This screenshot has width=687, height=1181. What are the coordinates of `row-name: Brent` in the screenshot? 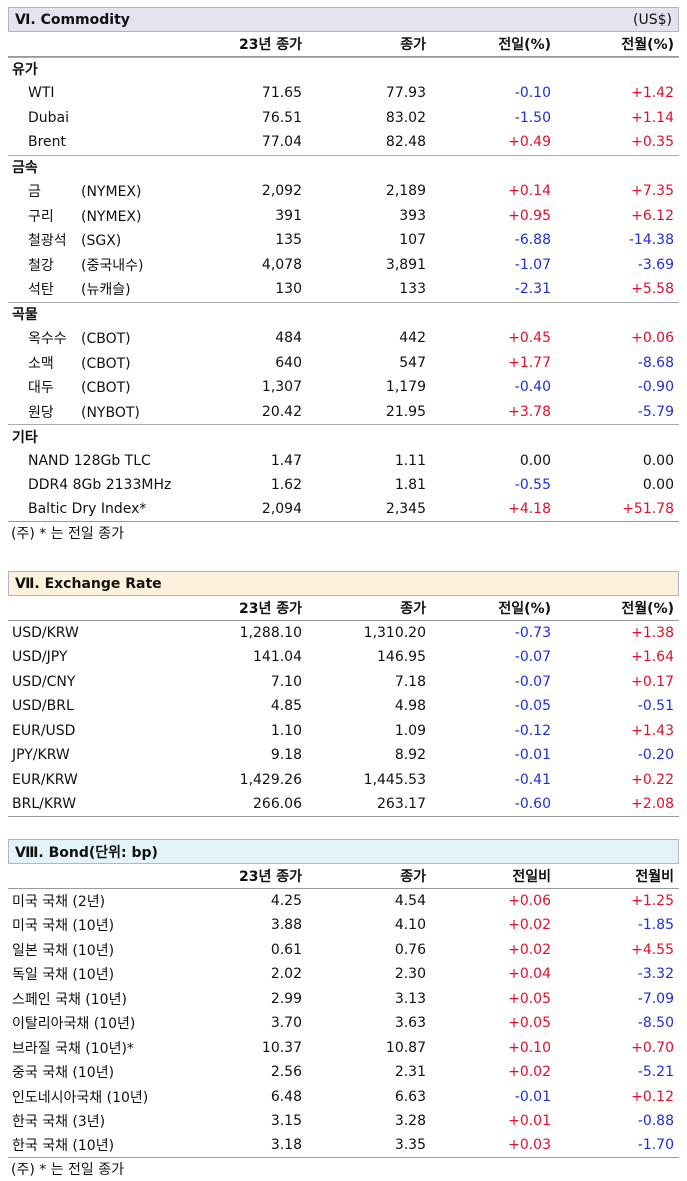 It's located at (47, 142).